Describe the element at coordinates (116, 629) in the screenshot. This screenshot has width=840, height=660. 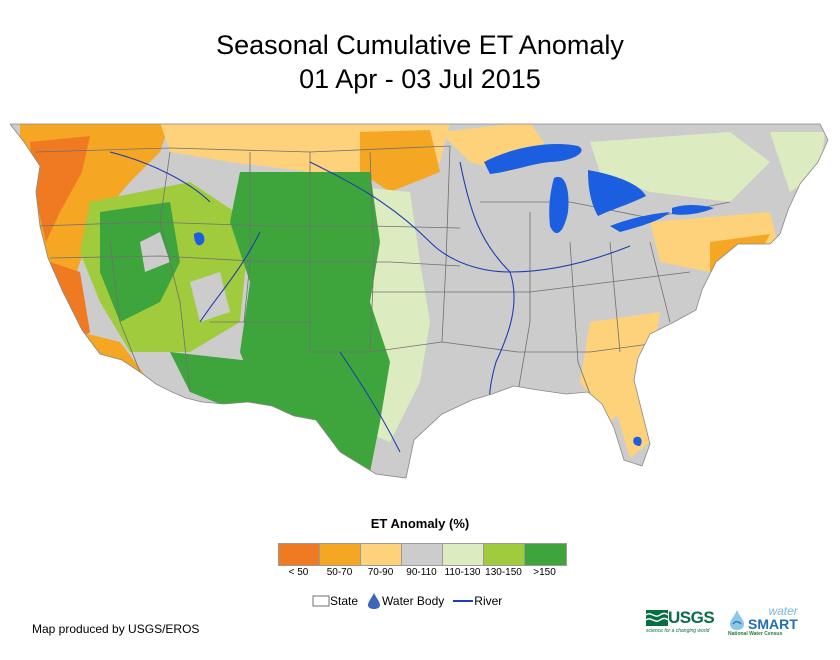
I see `map-credit: Map produced by USGS/EROS` at that location.